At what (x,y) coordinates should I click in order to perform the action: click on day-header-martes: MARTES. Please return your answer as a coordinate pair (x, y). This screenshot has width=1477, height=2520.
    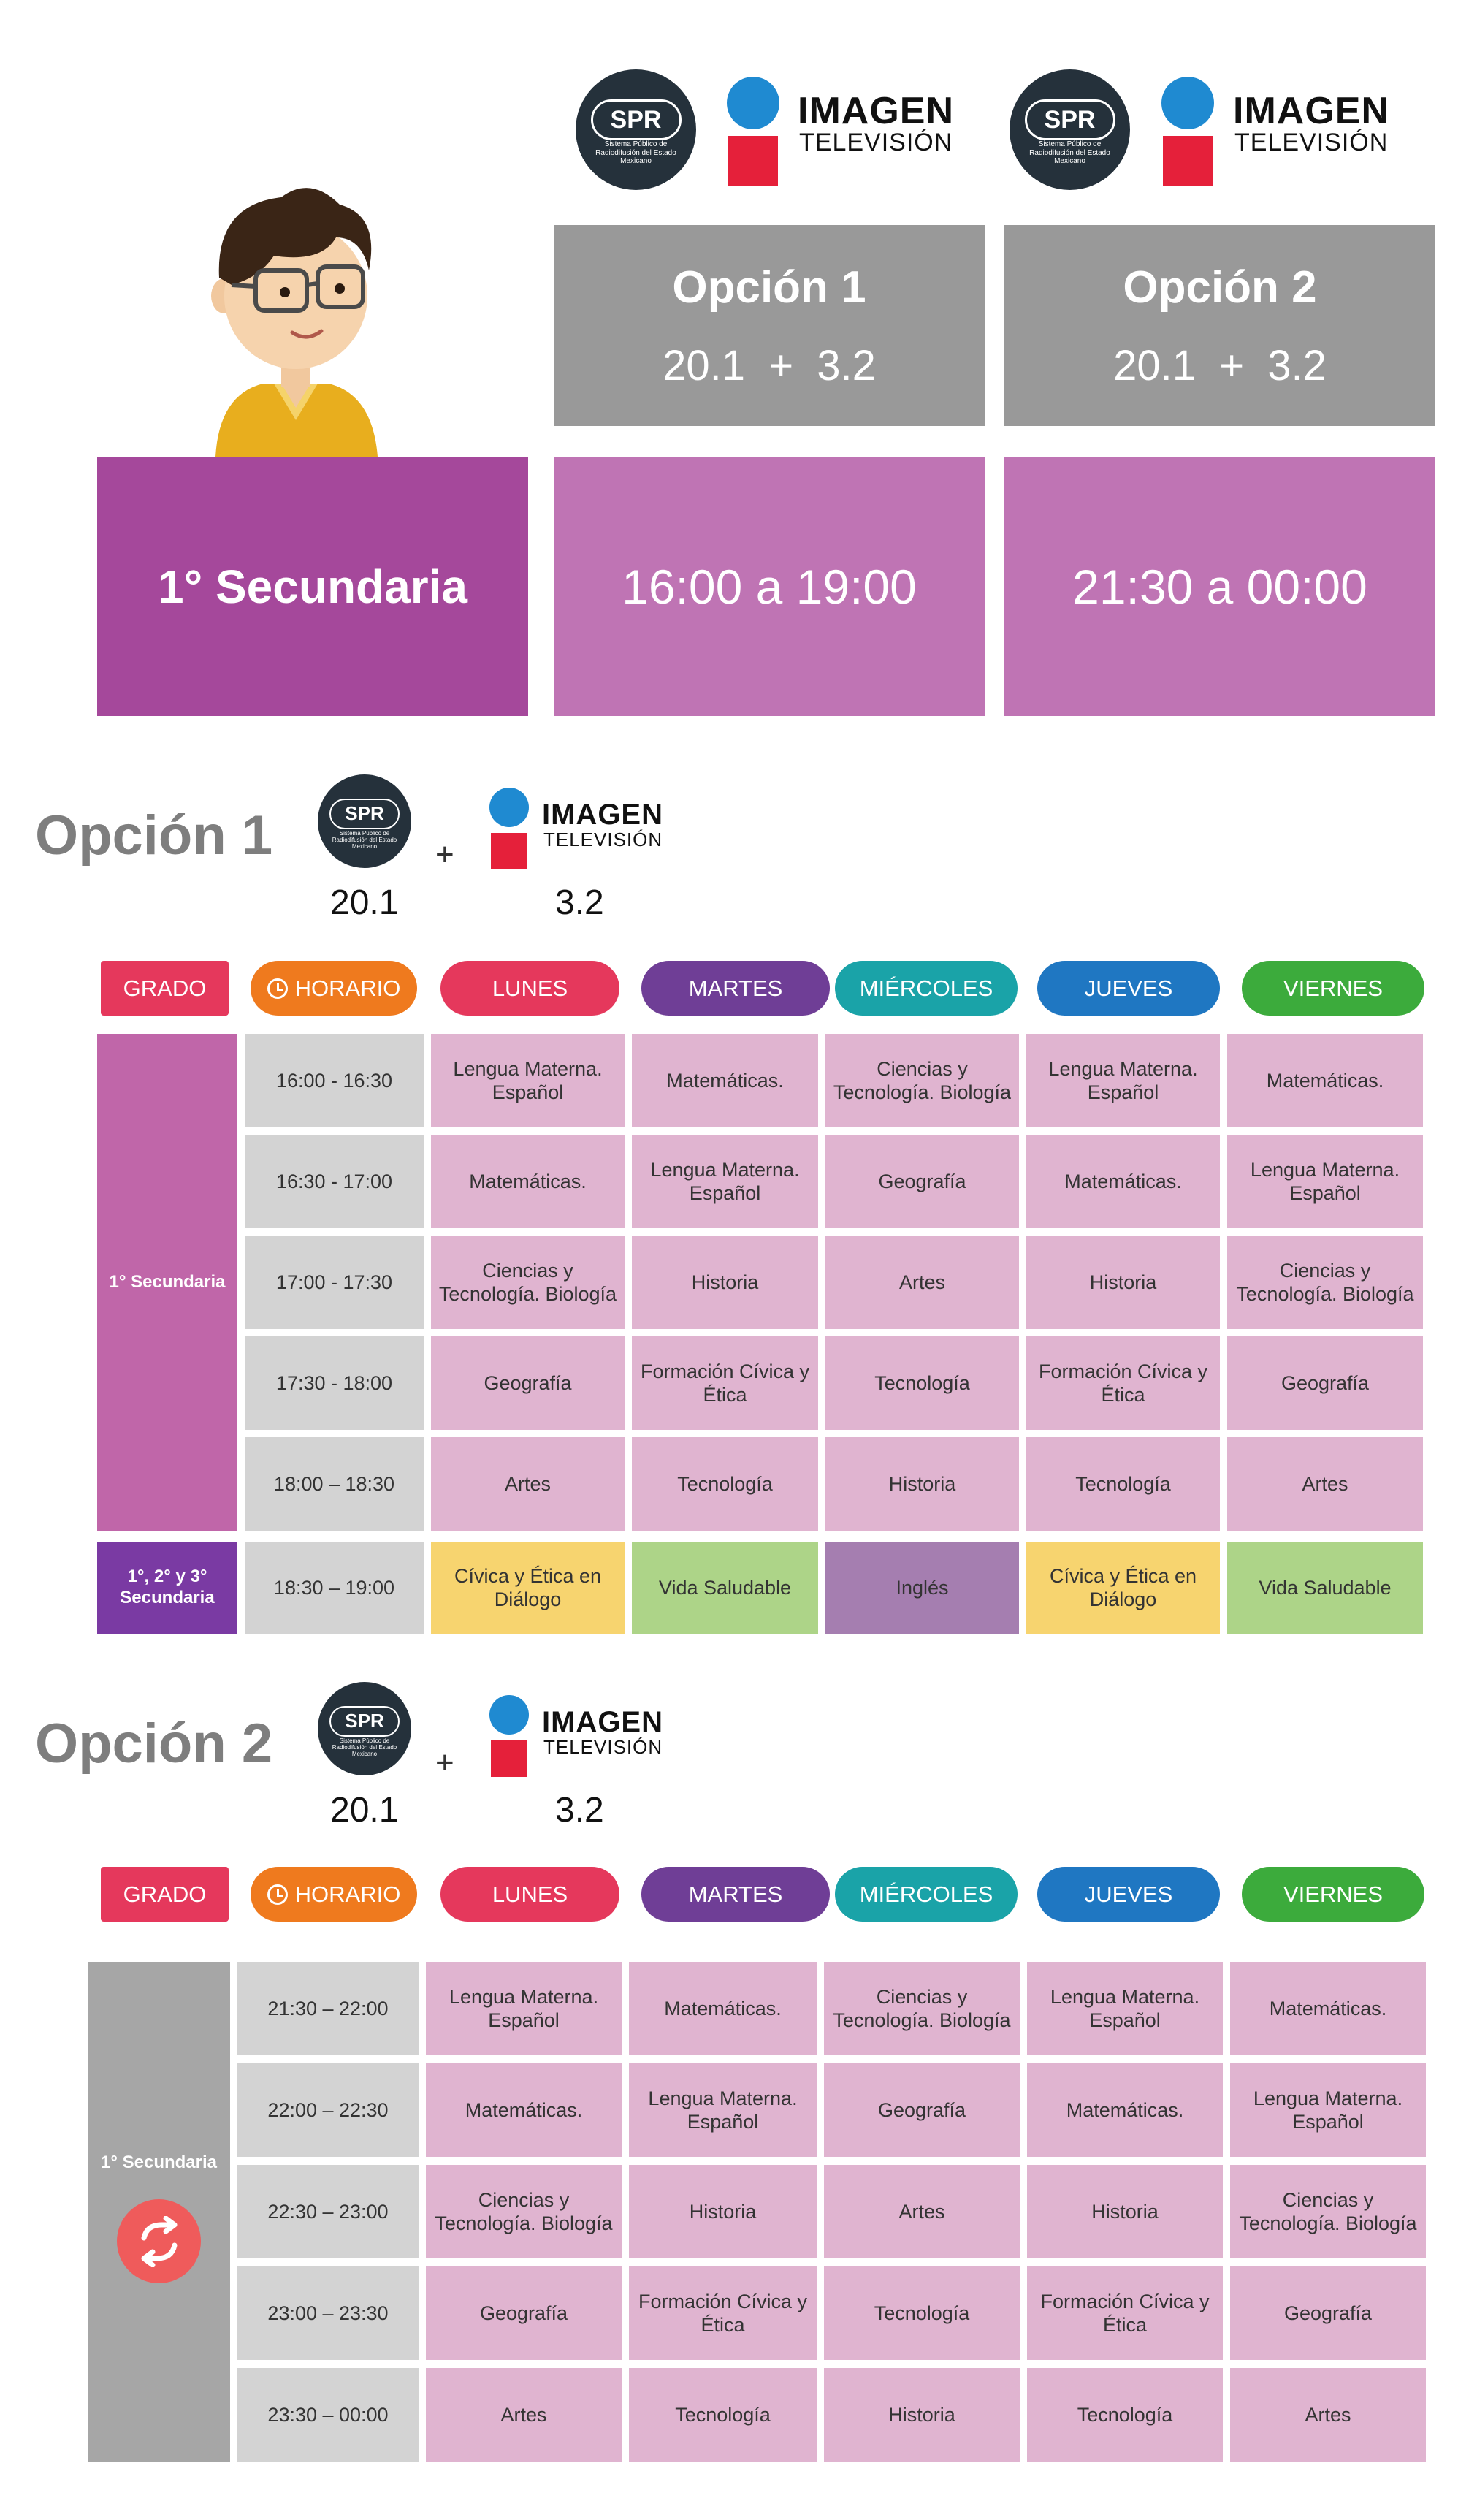
    Looking at the image, I should click on (735, 988).